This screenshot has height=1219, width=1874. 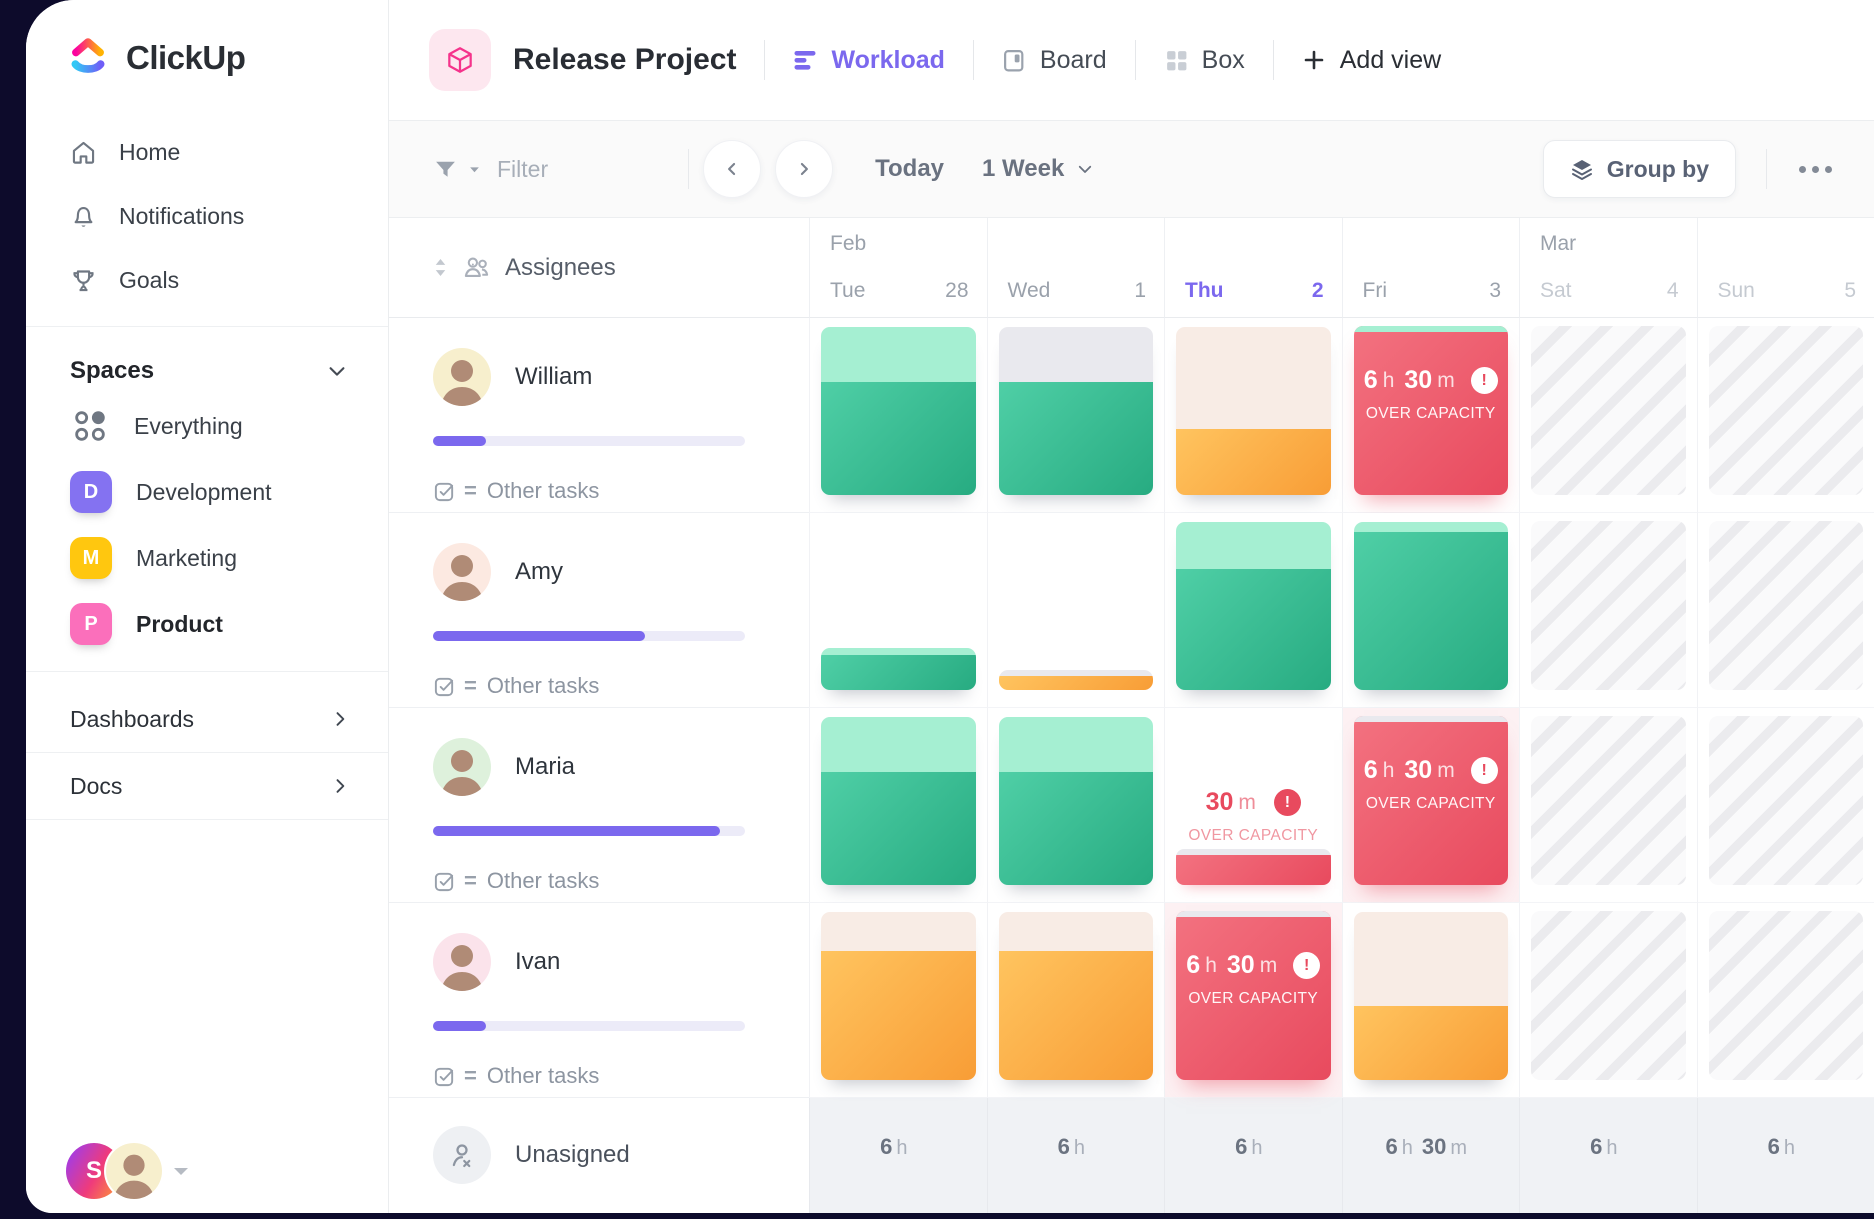 What do you see at coordinates (340, 786) in the screenshot?
I see `chevron-right-icon` at bounding box center [340, 786].